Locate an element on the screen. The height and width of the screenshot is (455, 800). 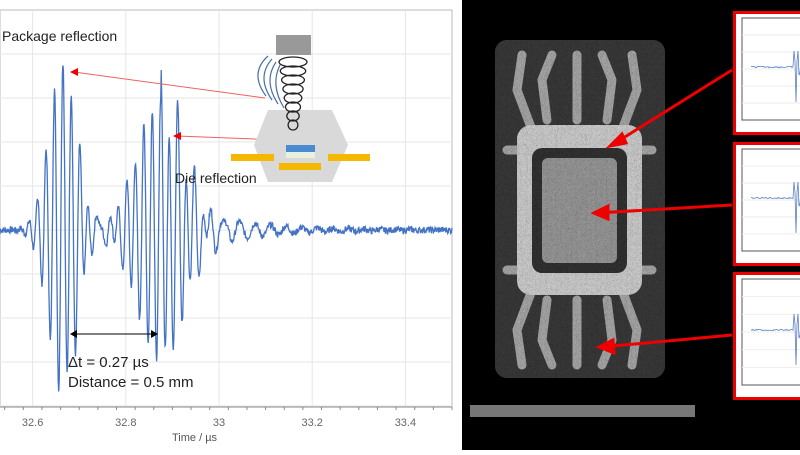
distance-label: Distance = 0.5 mm is located at coordinates (131, 382).